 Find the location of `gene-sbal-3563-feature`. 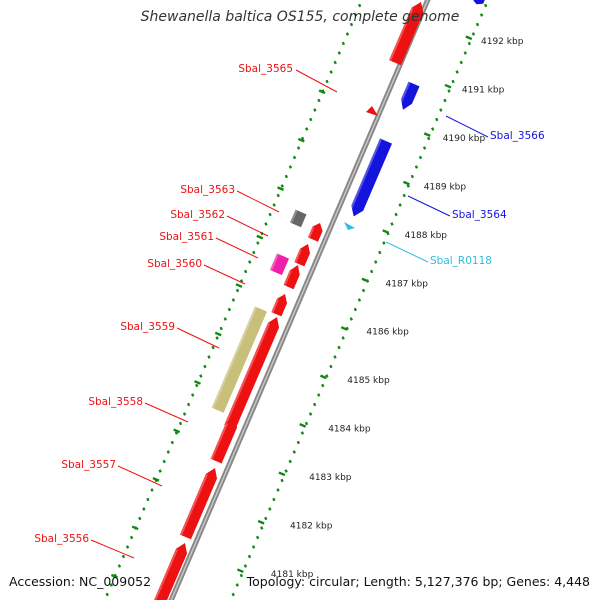

gene-sbal-3563-feature is located at coordinates (298, 218).